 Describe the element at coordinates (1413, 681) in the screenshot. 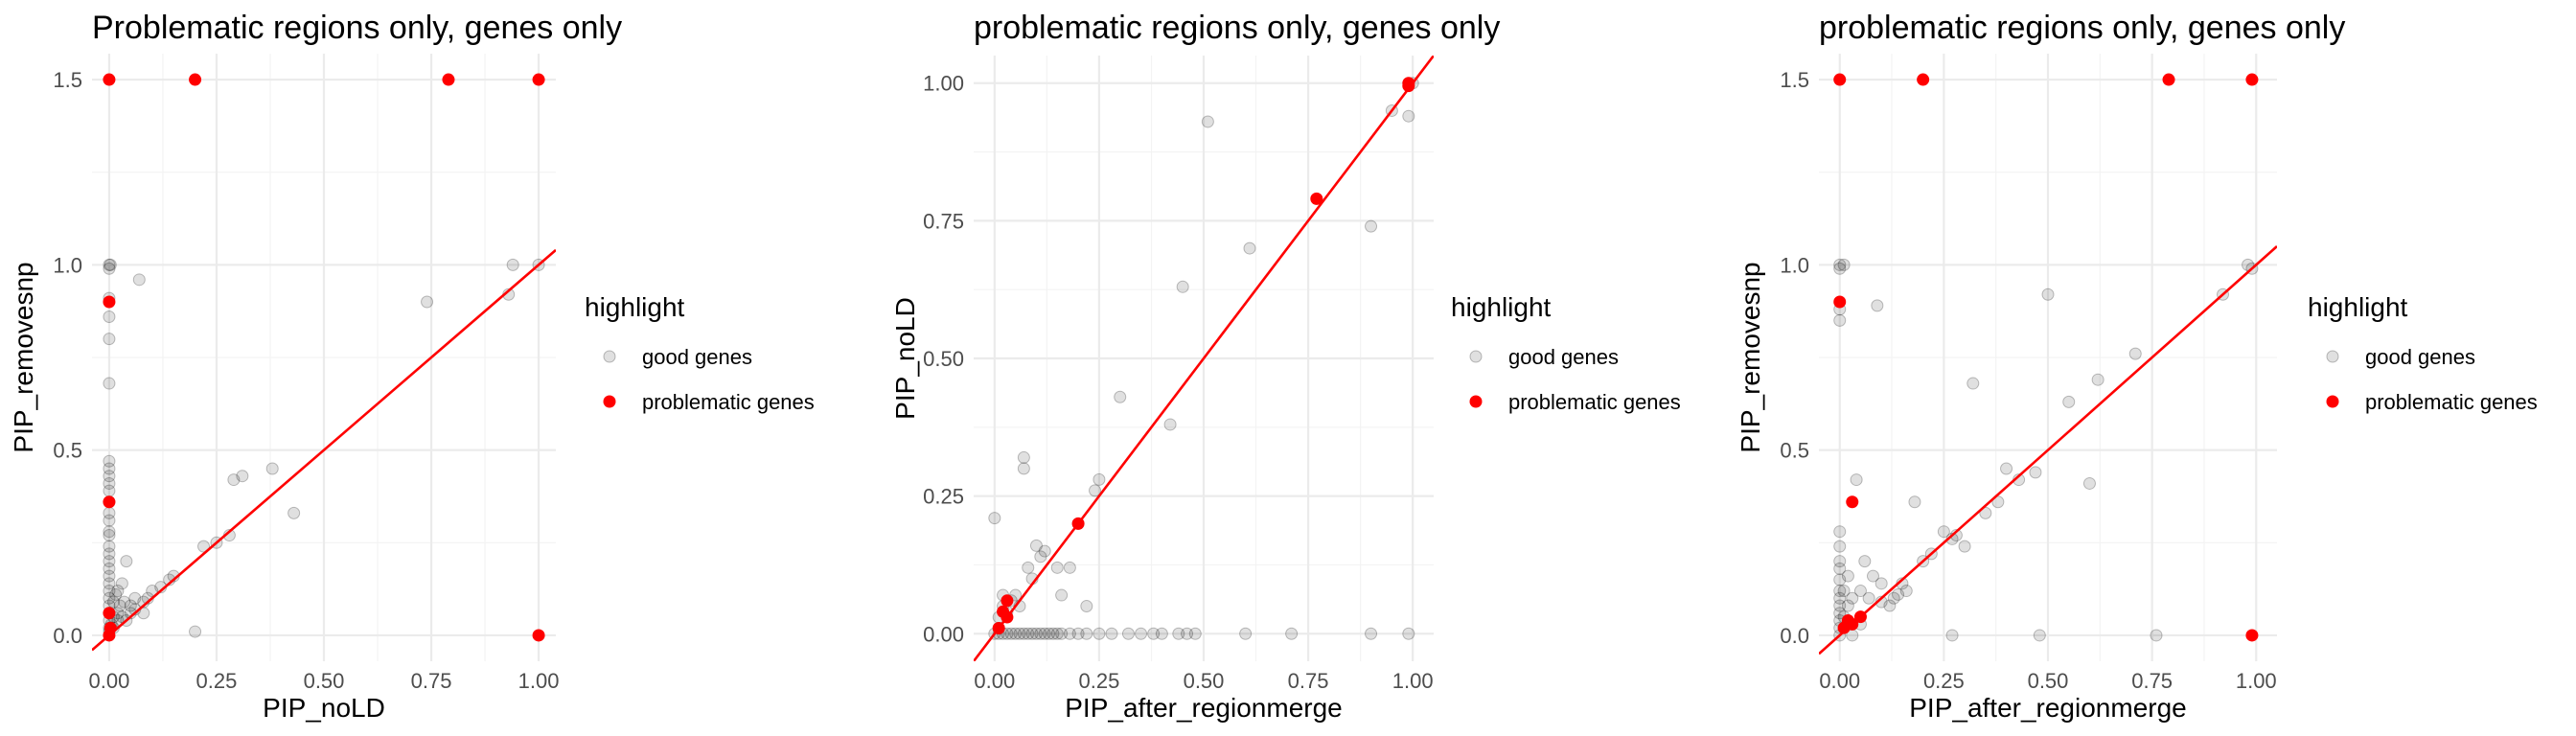

I see `x-tick-label: 1.00` at that location.